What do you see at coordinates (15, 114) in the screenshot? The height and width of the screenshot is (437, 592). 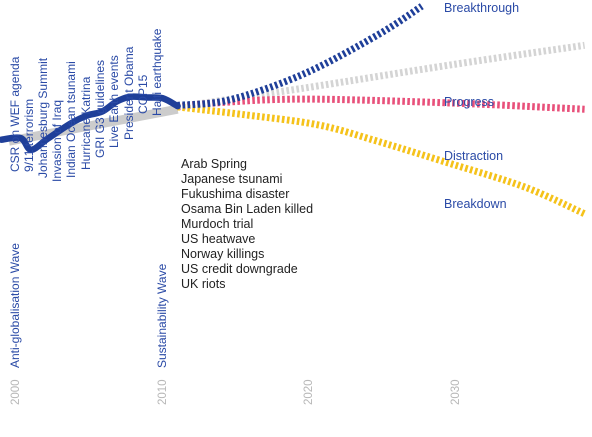 I see `event-csr-wef: CSR on WEF agenda` at bounding box center [15, 114].